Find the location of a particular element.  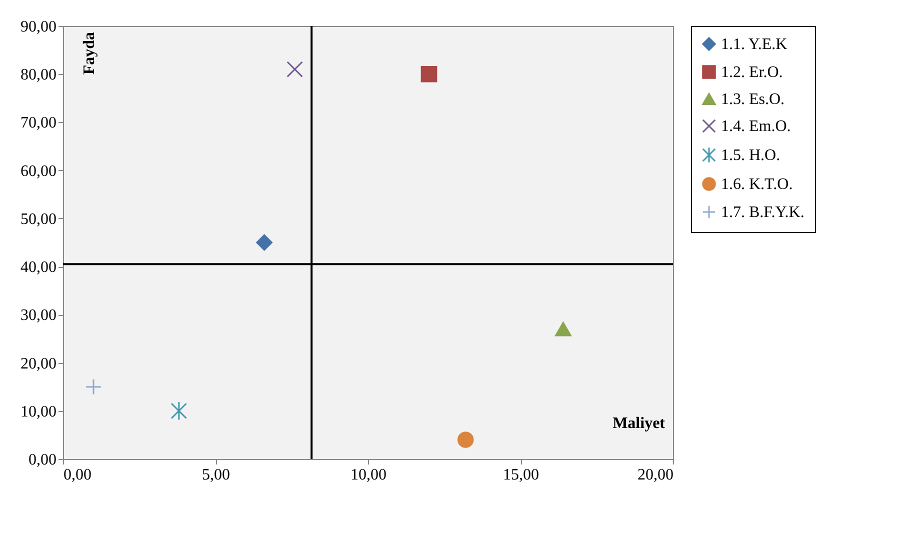

y-tick-label: 50,00 is located at coordinates (38, 219).